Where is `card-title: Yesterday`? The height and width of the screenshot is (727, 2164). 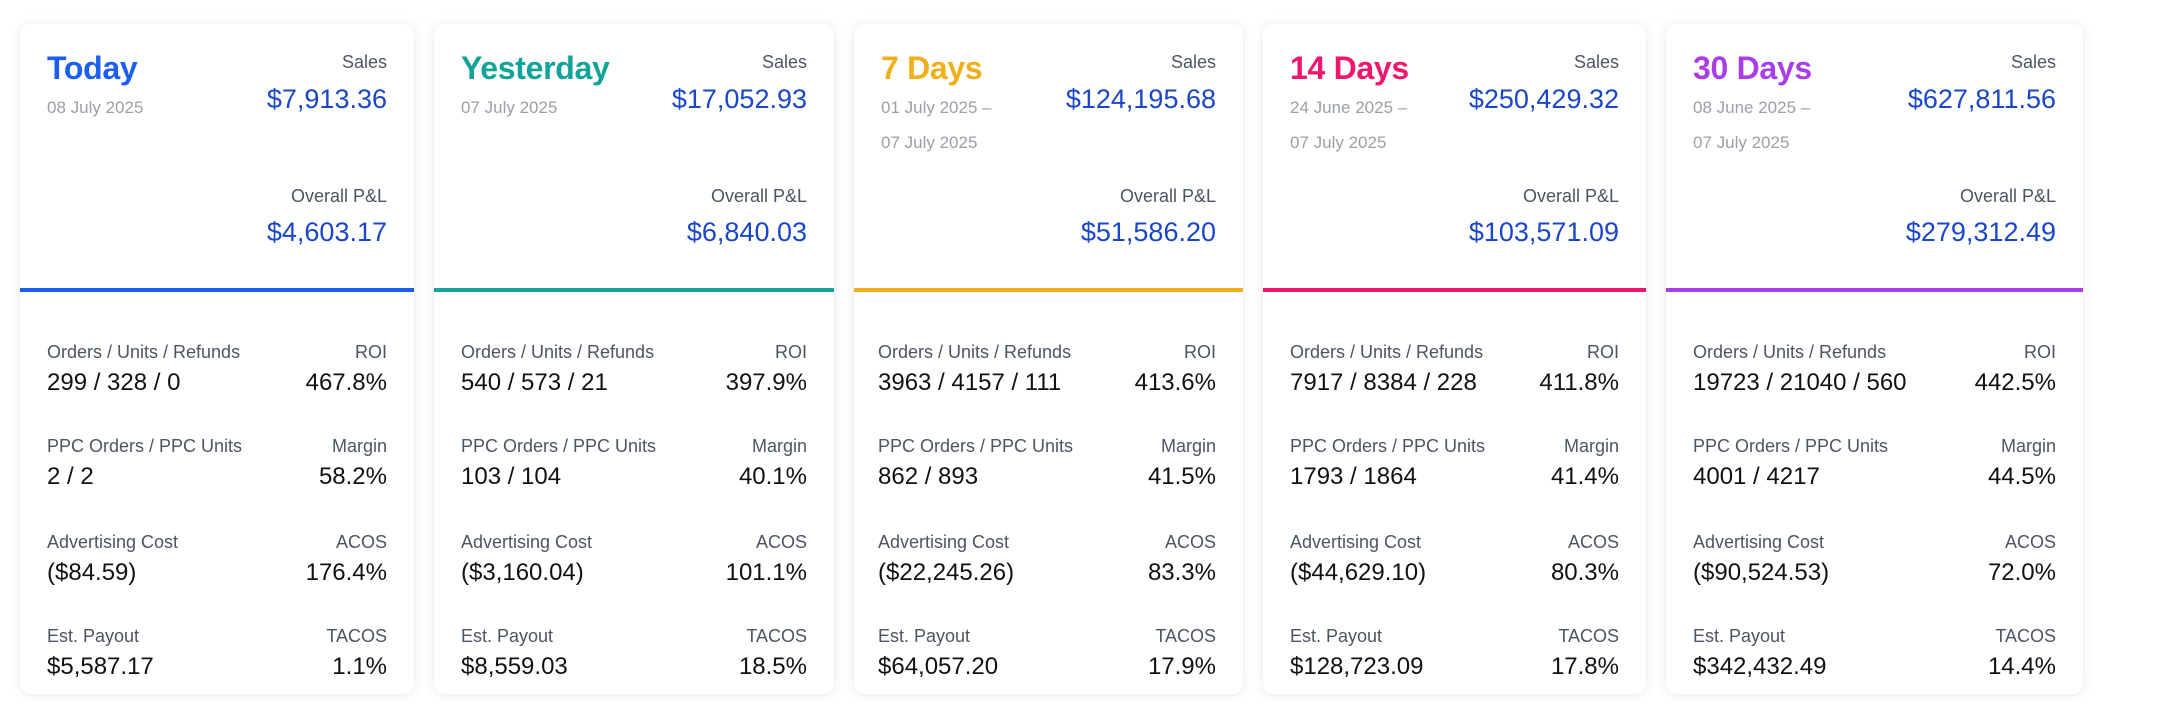
card-title: Yesterday is located at coordinates (535, 68).